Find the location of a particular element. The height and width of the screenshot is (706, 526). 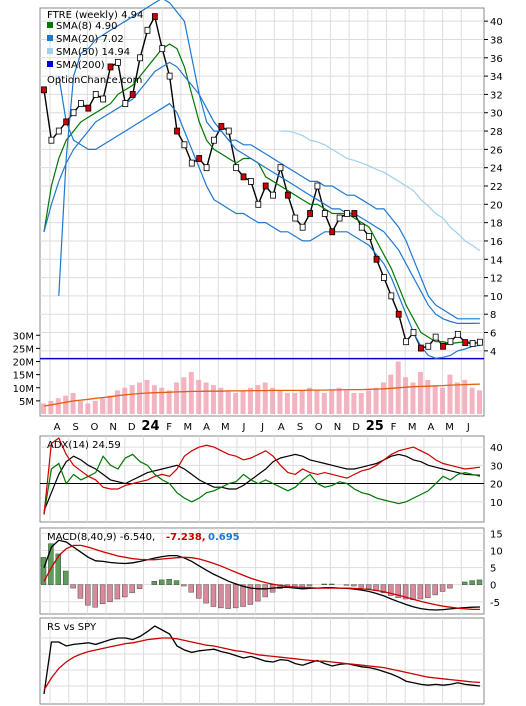

legend-sma20: SMA(20) 7.02 is located at coordinates (90, 39).